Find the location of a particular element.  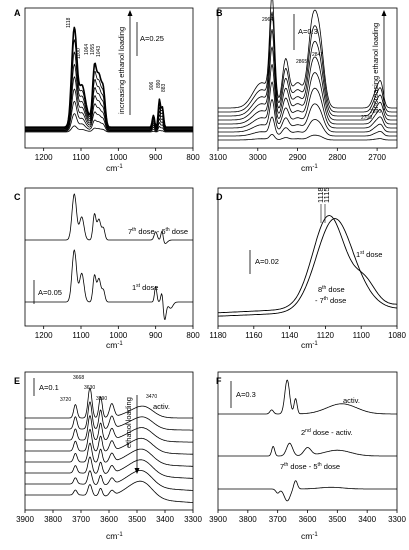

panel-d-spectra is located at coordinates (307, 266).